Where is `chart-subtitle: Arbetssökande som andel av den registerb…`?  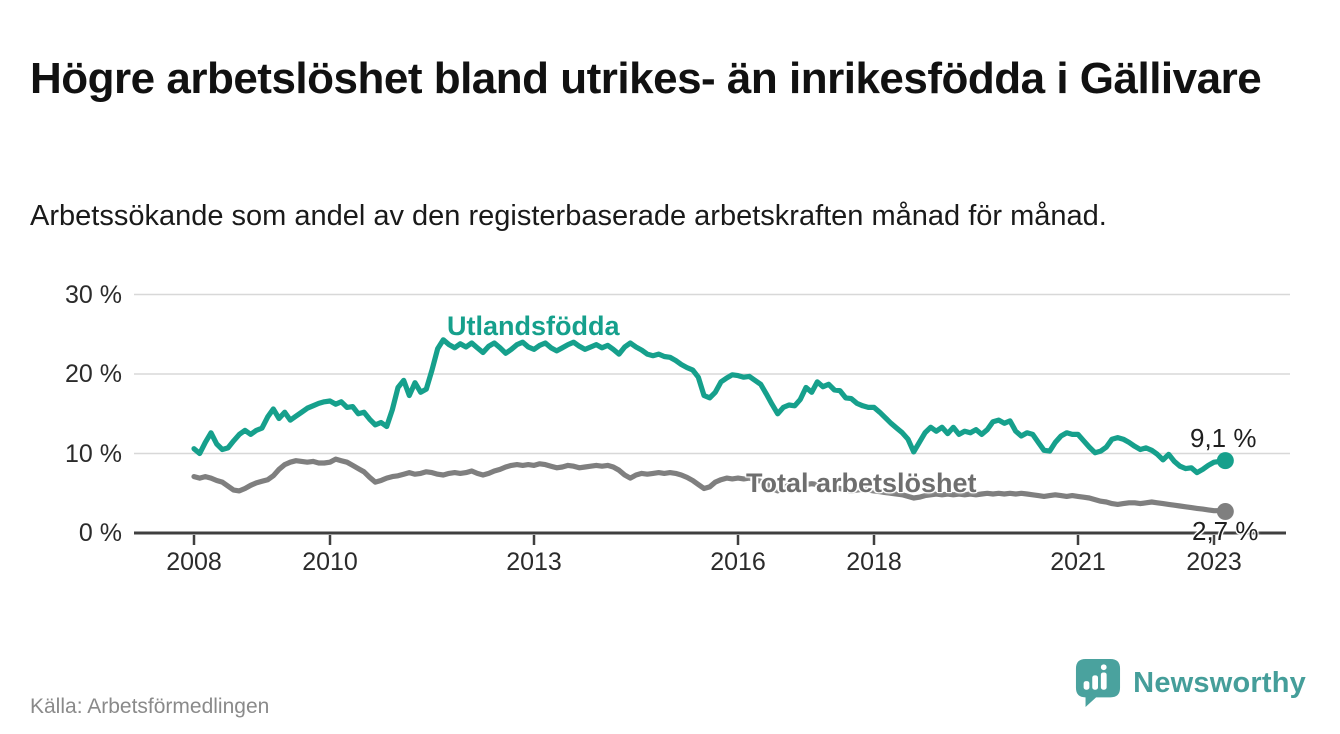 chart-subtitle: Arbetssökande som andel av den registerb… is located at coordinates (568, 216).